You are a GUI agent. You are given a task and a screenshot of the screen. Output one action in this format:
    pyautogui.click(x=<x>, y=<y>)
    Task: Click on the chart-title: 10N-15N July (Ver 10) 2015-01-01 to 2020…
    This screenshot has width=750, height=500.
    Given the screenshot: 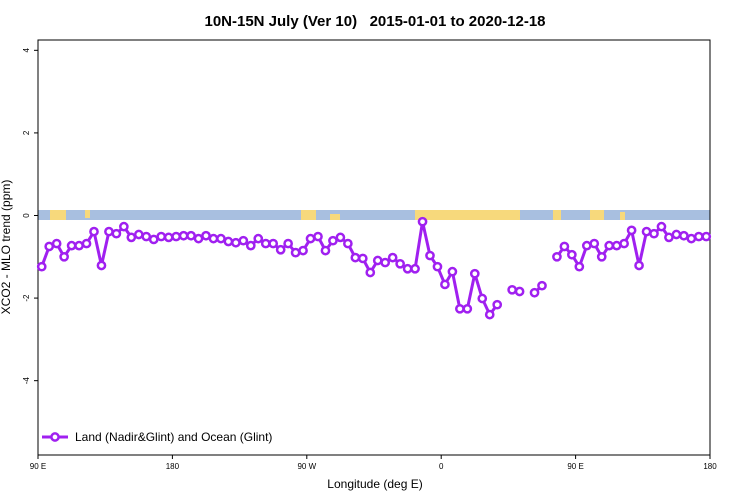 What is the action you would take?
    pyautogui.click(x=374, y=21)
    